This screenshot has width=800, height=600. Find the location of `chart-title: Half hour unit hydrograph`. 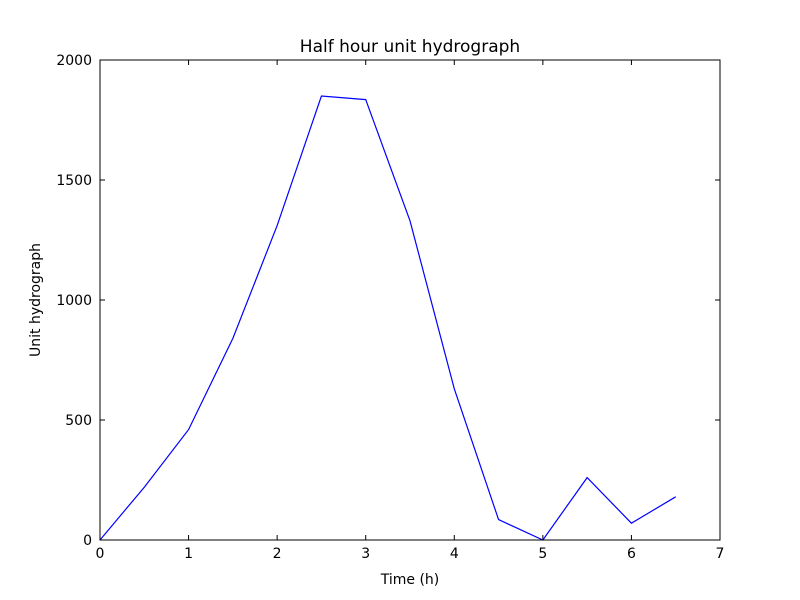

chart-title: Half hour unit hydrograph is located at coordinates (410, 47).